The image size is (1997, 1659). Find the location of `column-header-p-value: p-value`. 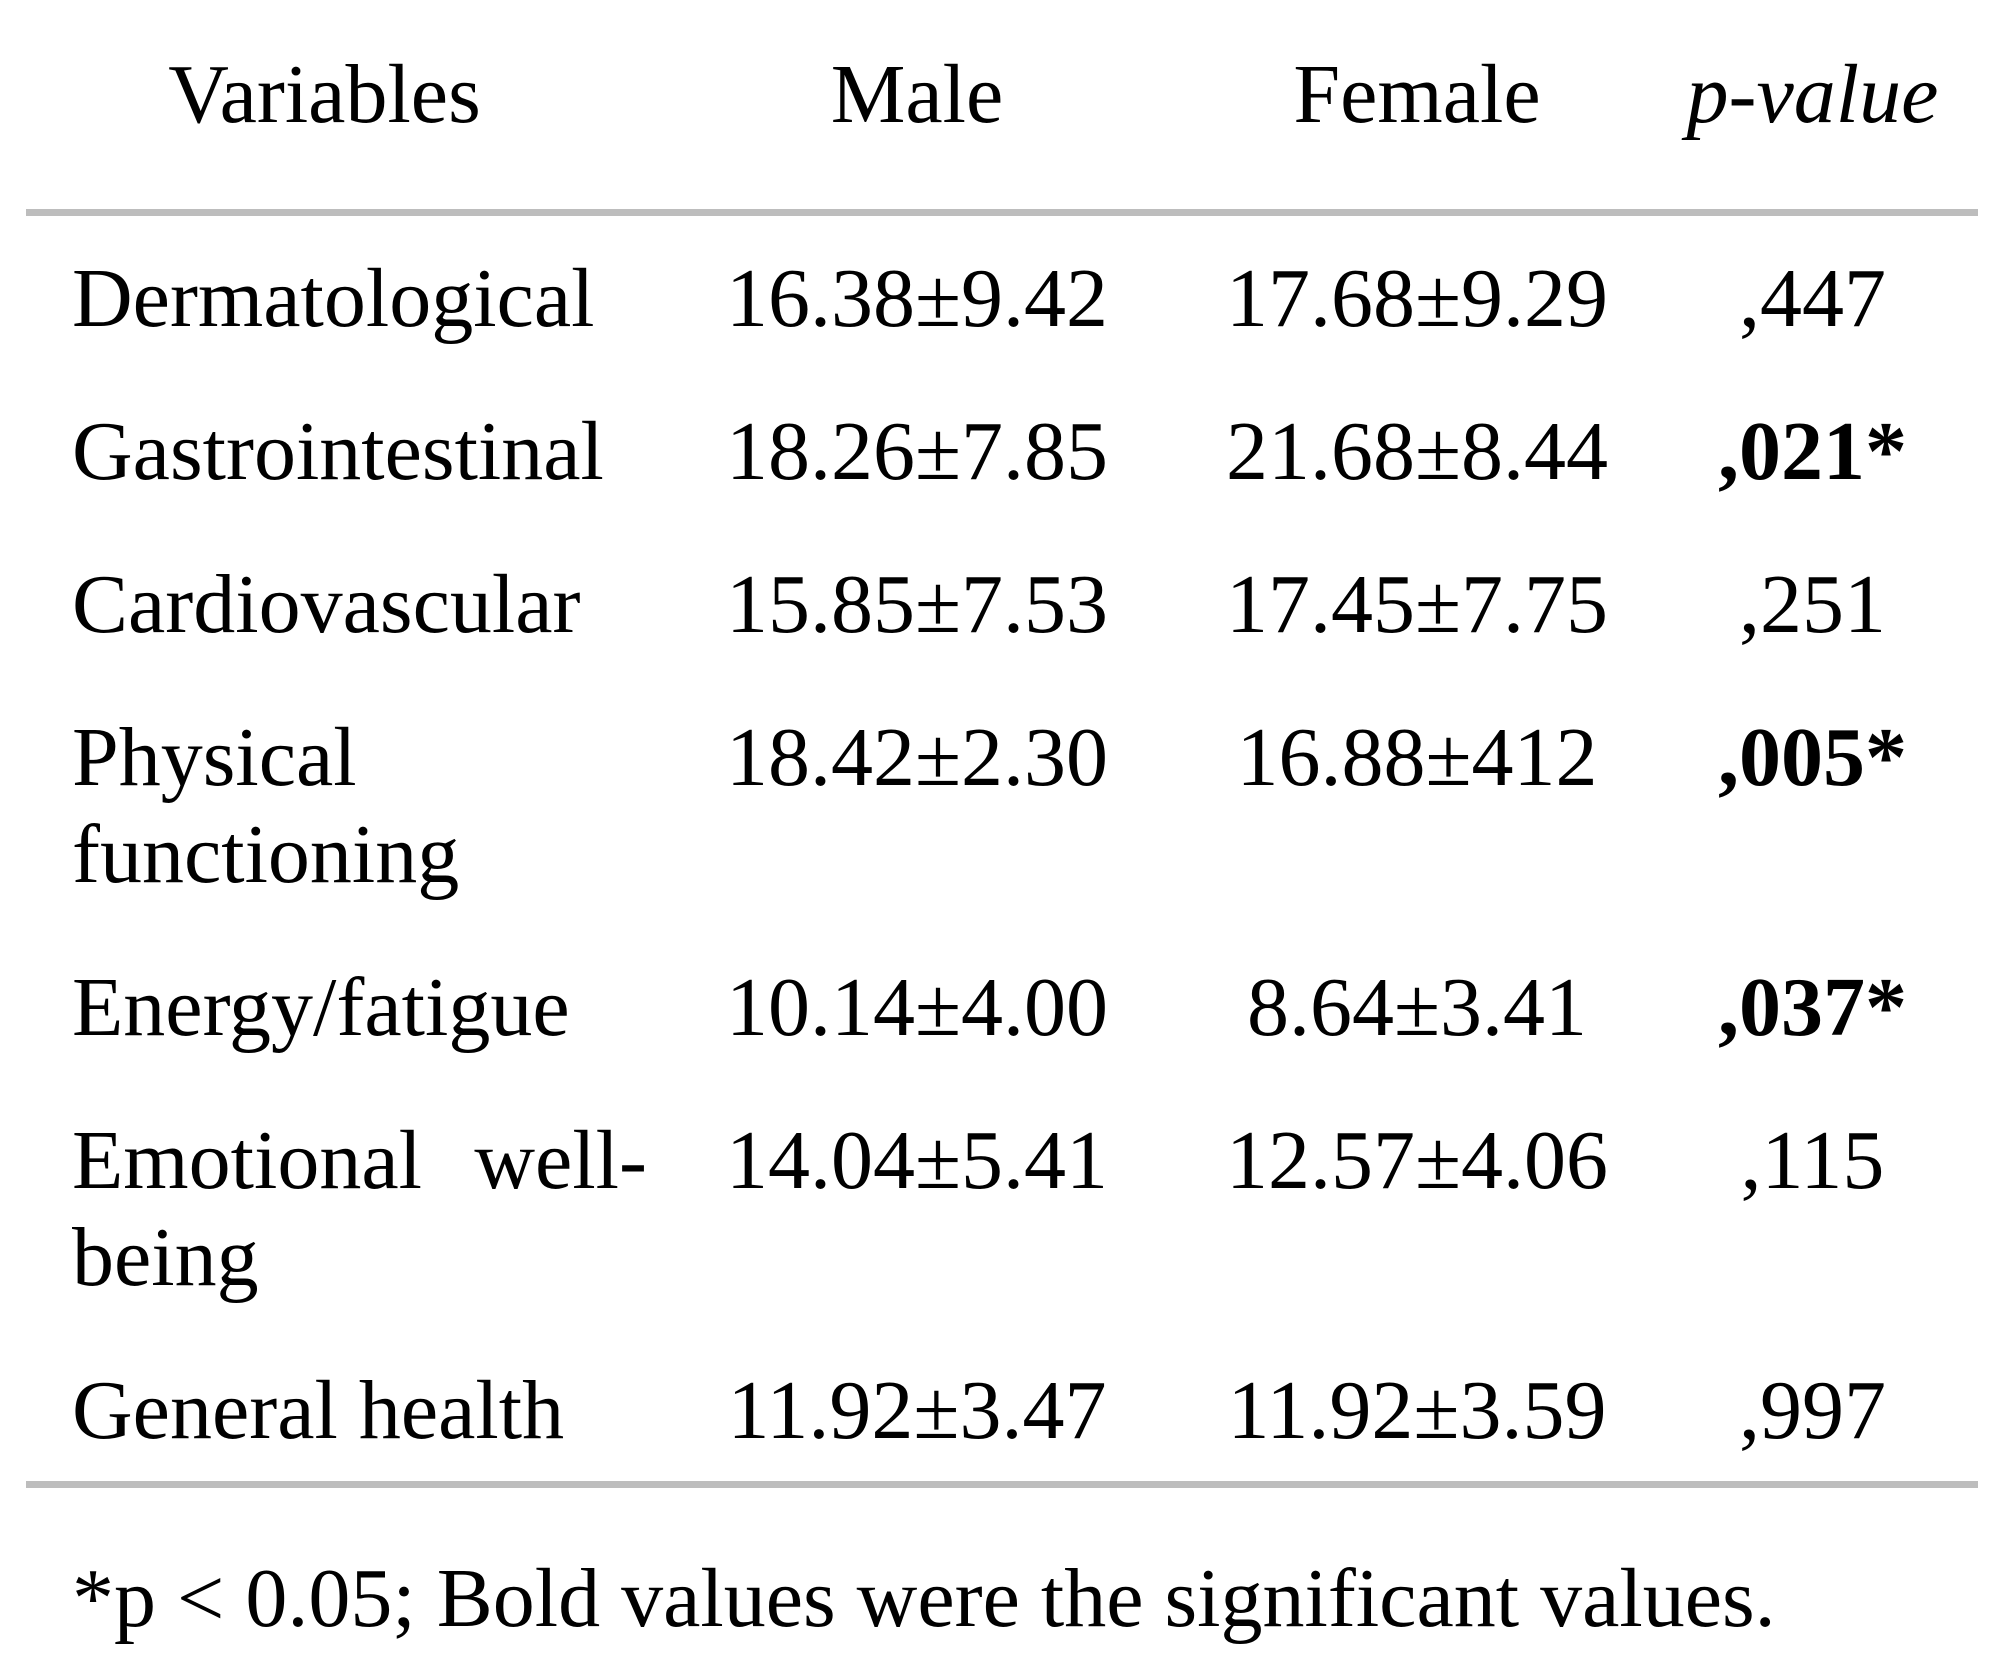

column-header-p-value: p-value is located at coordinates (1812, 108).